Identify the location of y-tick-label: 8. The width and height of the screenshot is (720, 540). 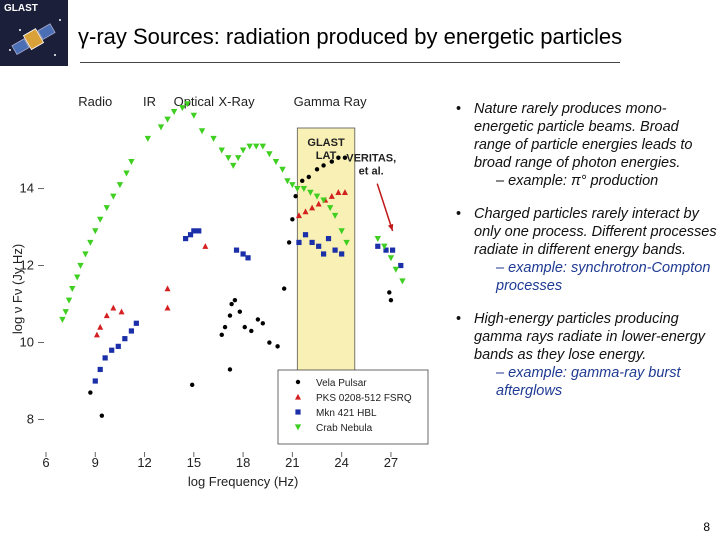
(30, 419).